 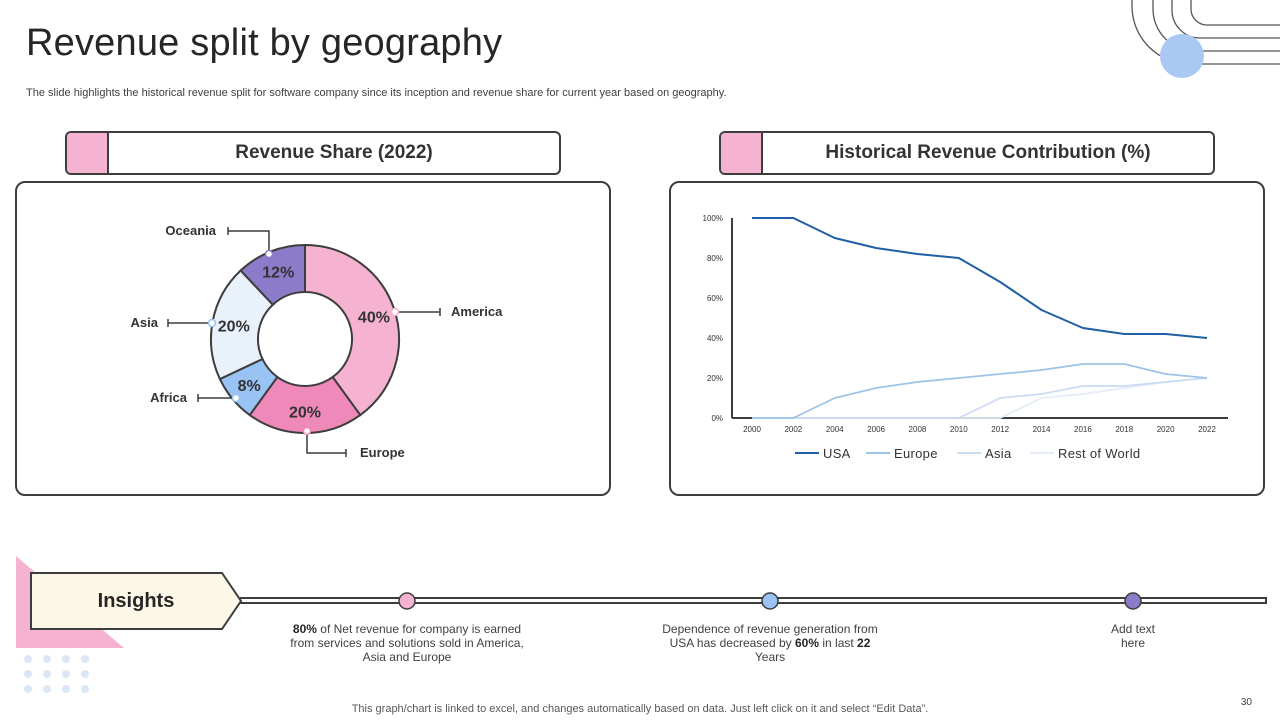 What do you see at coordinates (249, 242) in the screenshot?
I see `leader-line-oceania` at bounding box center [249, 242].